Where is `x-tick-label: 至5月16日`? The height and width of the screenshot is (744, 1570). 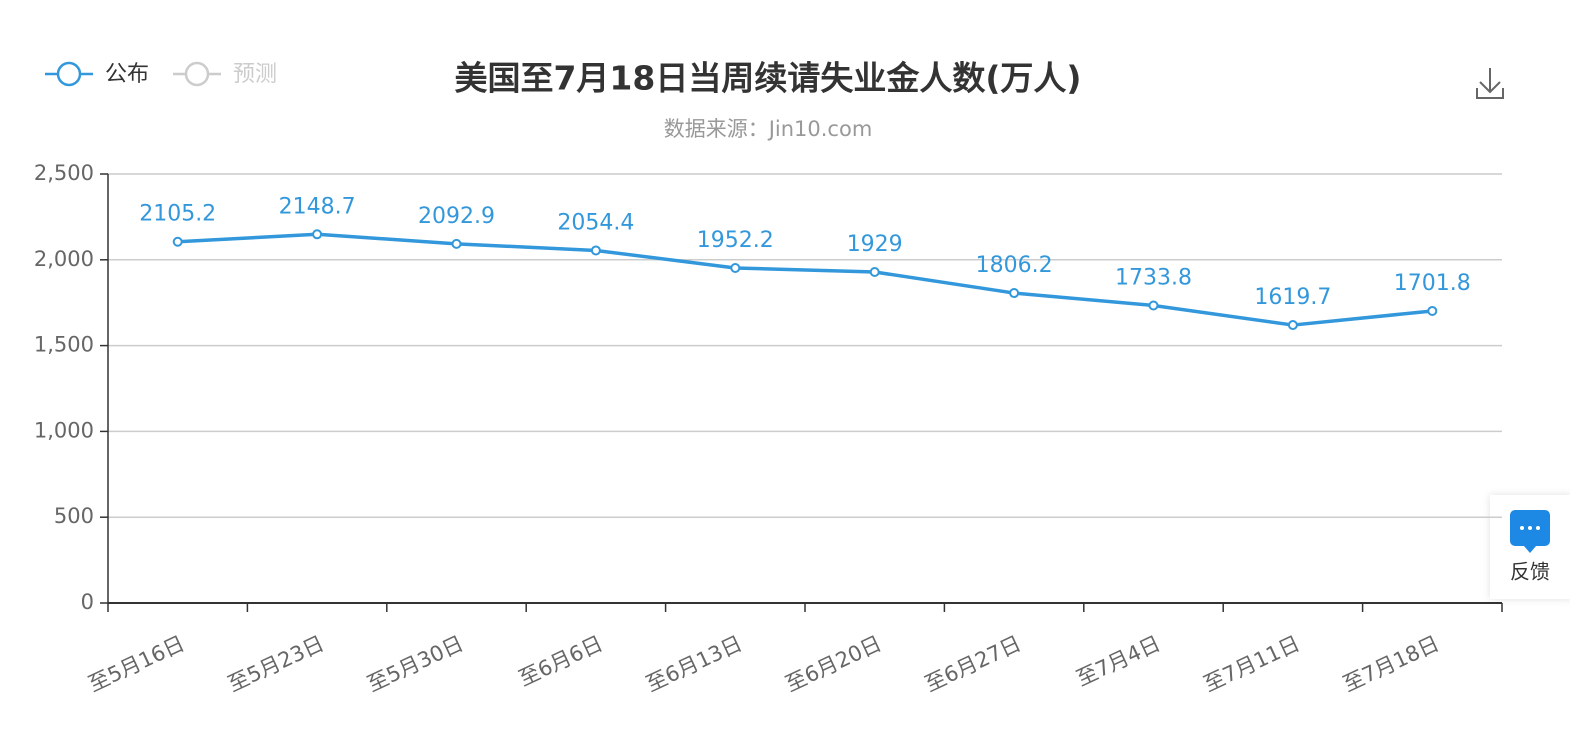
x-tick-label: 至5月16日 is located at coordinates (137, 663).